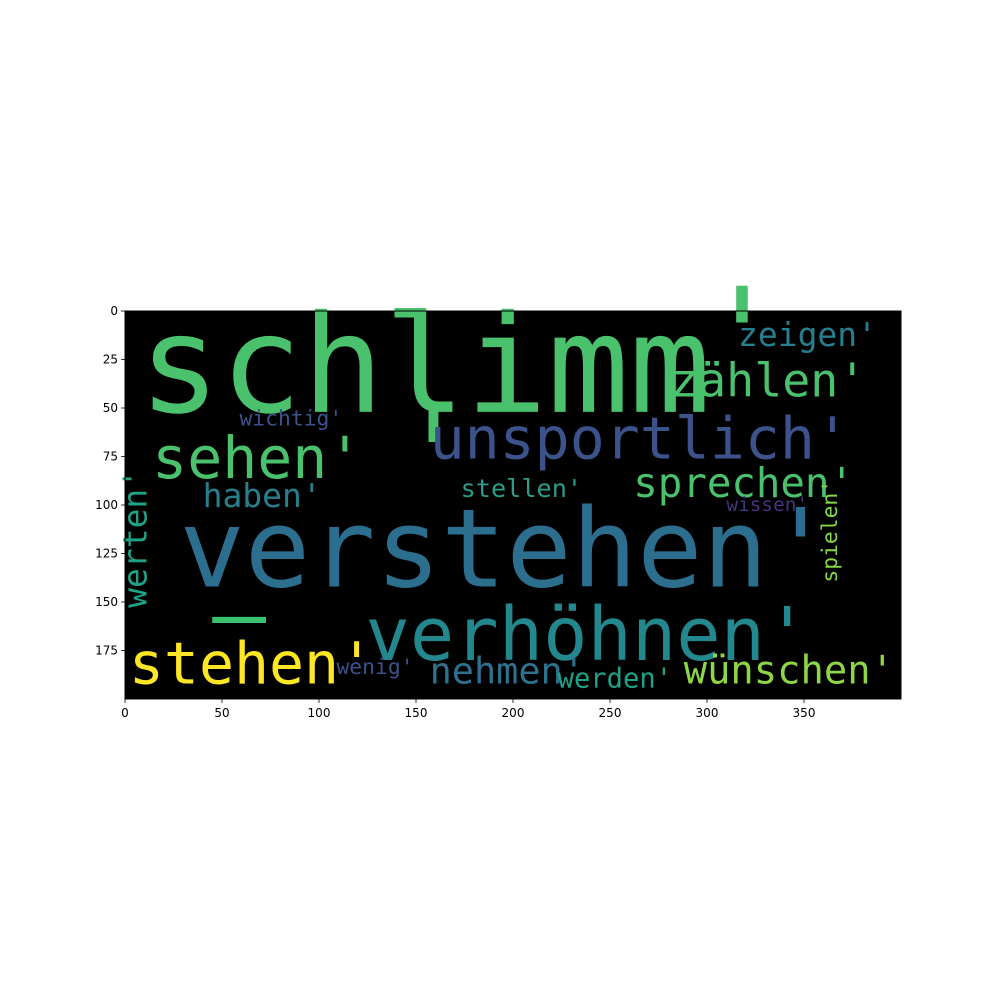 The image size is (1000, 1000). Describe the element at coordinates (588, 635) in the screenshot. I see `word-16: verhöhnen'` at that location.